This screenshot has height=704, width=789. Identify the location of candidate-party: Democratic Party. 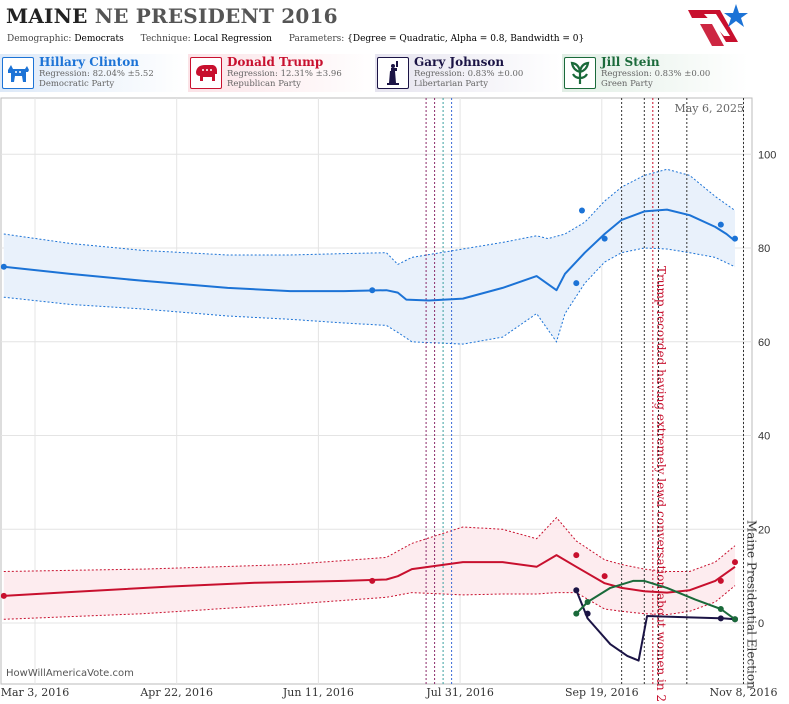
(77, 84).